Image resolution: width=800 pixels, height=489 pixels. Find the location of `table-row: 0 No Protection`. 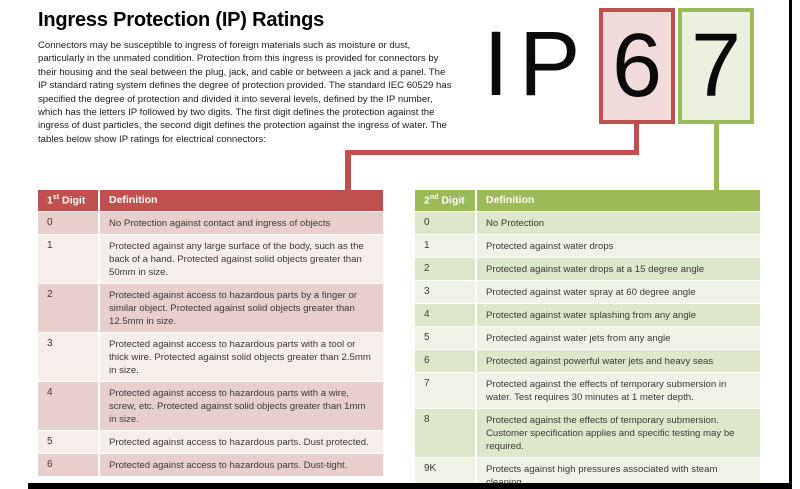

table-row: 0 No Protection is located at coordinates (587, 222).